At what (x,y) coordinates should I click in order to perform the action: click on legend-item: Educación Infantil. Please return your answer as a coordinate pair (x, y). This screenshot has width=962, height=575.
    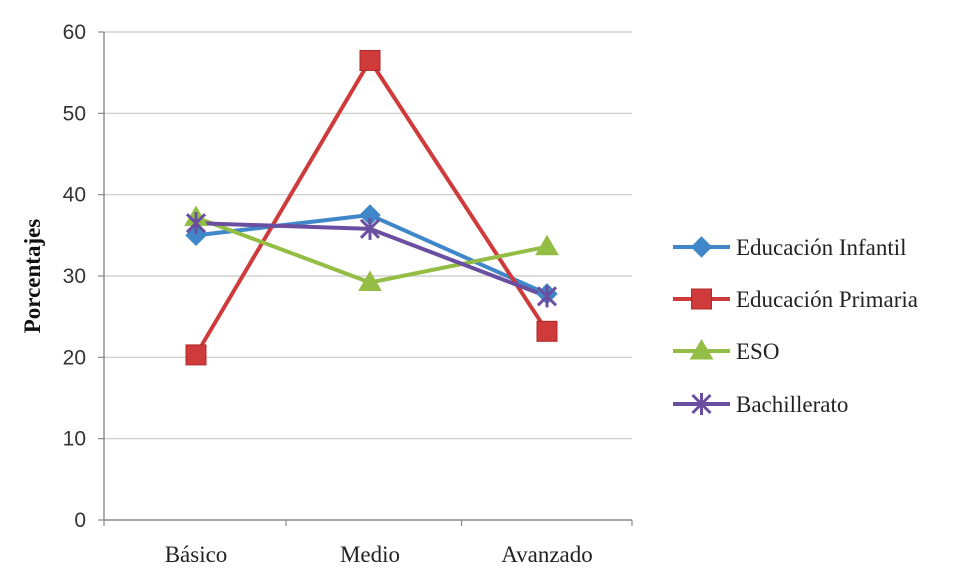
    Looking at the image, I should click on (790, 247).